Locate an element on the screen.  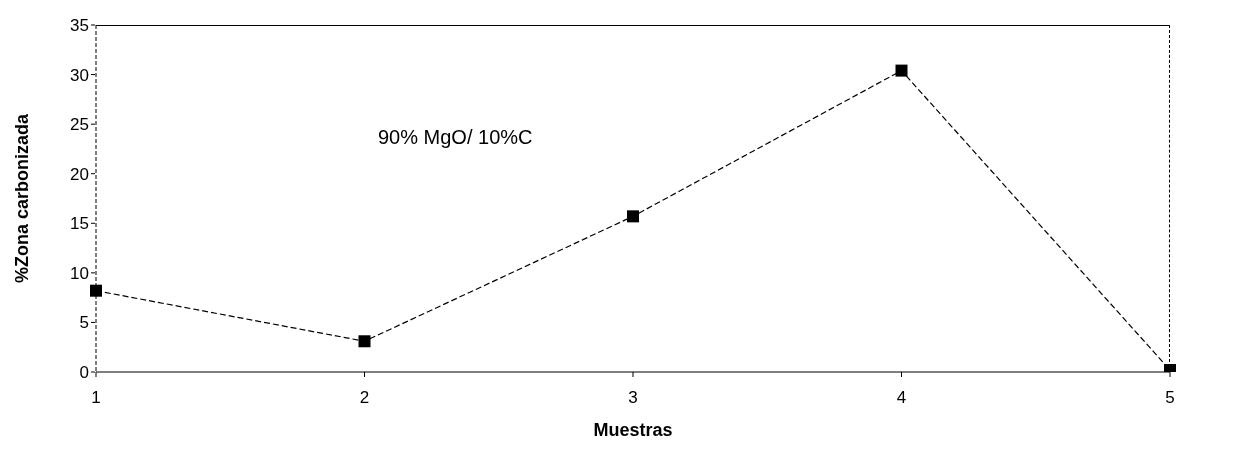
y-tick-label: 15 is located at coordinates (79, 224).